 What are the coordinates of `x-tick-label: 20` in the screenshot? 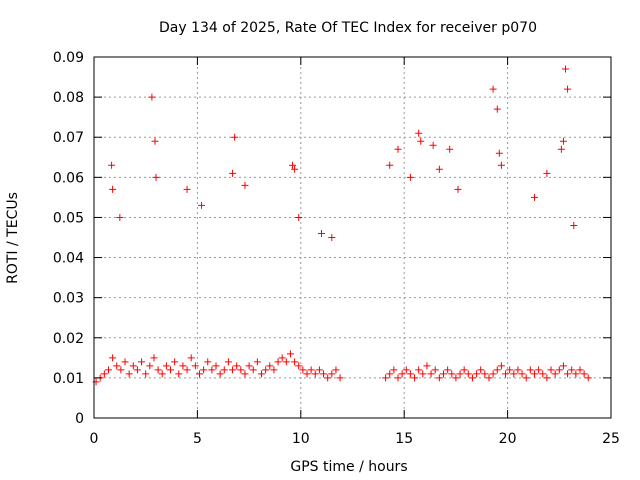 It's located at (508, 439).